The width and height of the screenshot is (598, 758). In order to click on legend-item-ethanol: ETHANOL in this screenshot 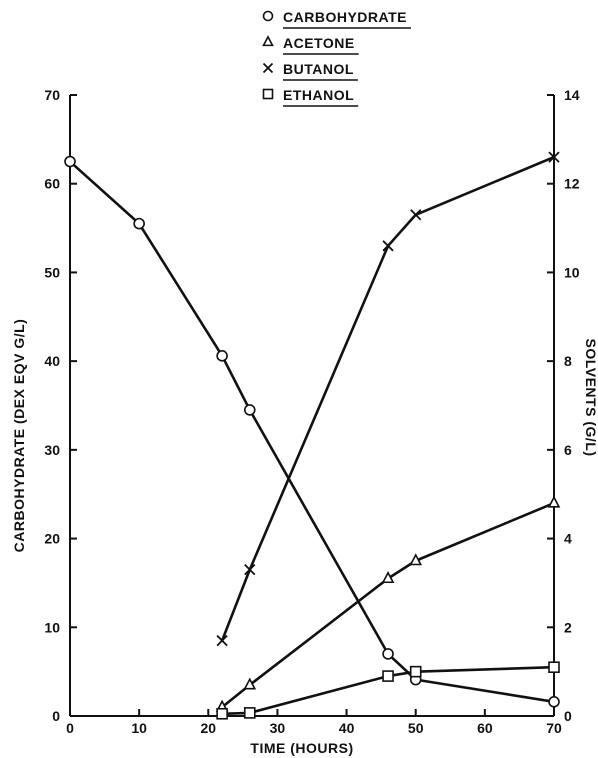, I will do `click(310, 97)`.